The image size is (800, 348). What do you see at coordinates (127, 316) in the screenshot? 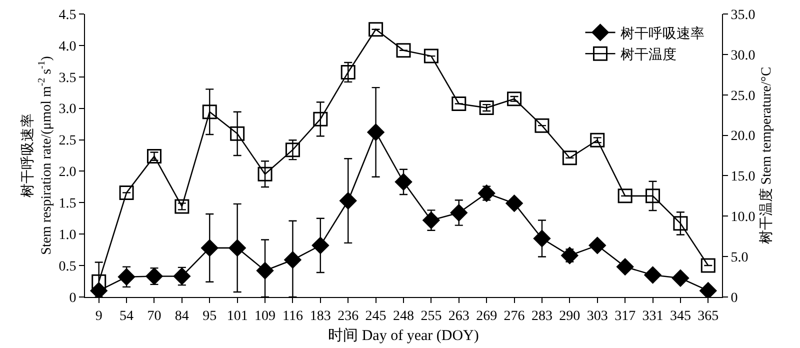
I see `x-tick-label: 54` at bounding box center [127, 316].